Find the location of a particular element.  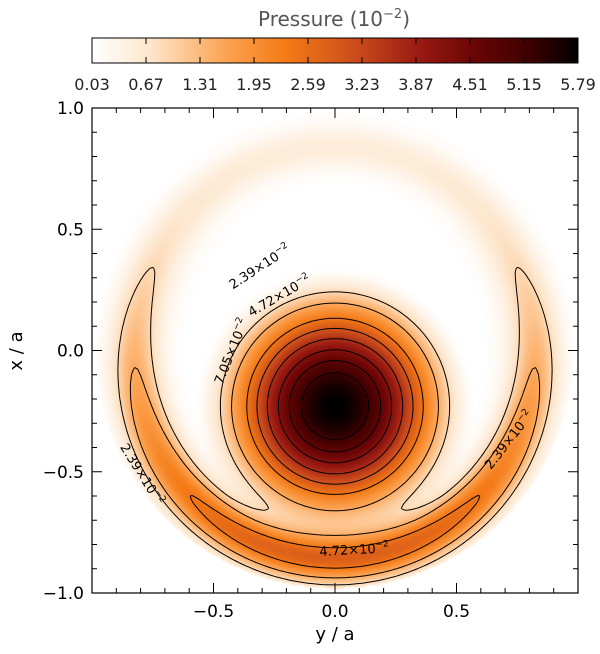

x-axis-title: y / a is located at coordinates (334, 634).